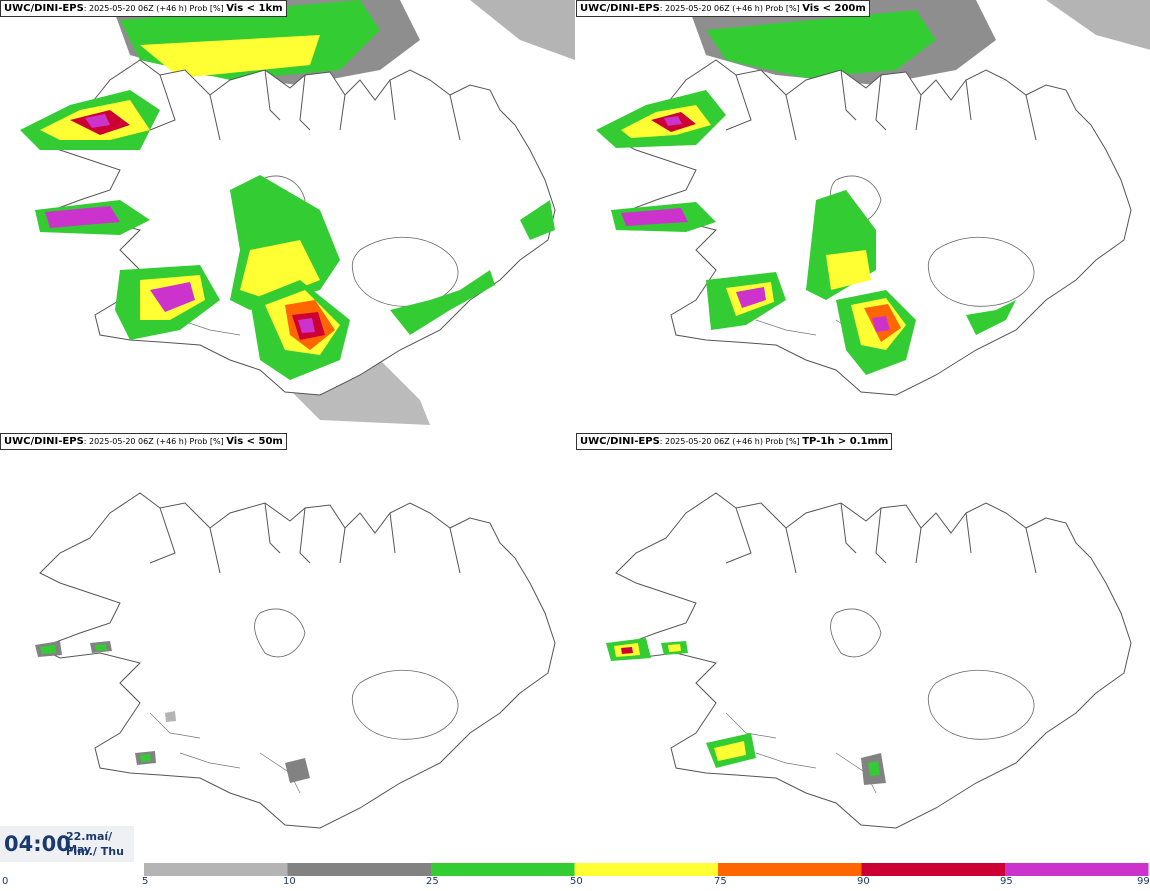  I want to click on colorbar-tick-label: 0, so click(5, 881).